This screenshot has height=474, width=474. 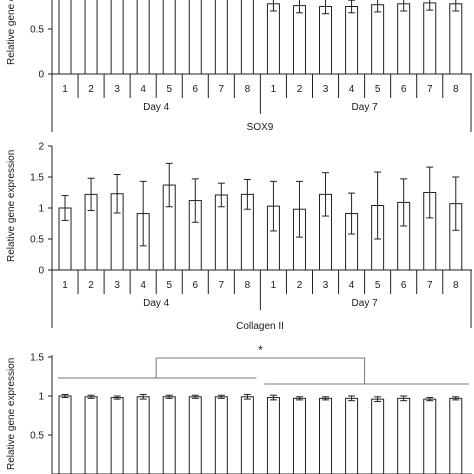 I want to click on panel-label-below: Collagen II, so click(x=260, y=326).